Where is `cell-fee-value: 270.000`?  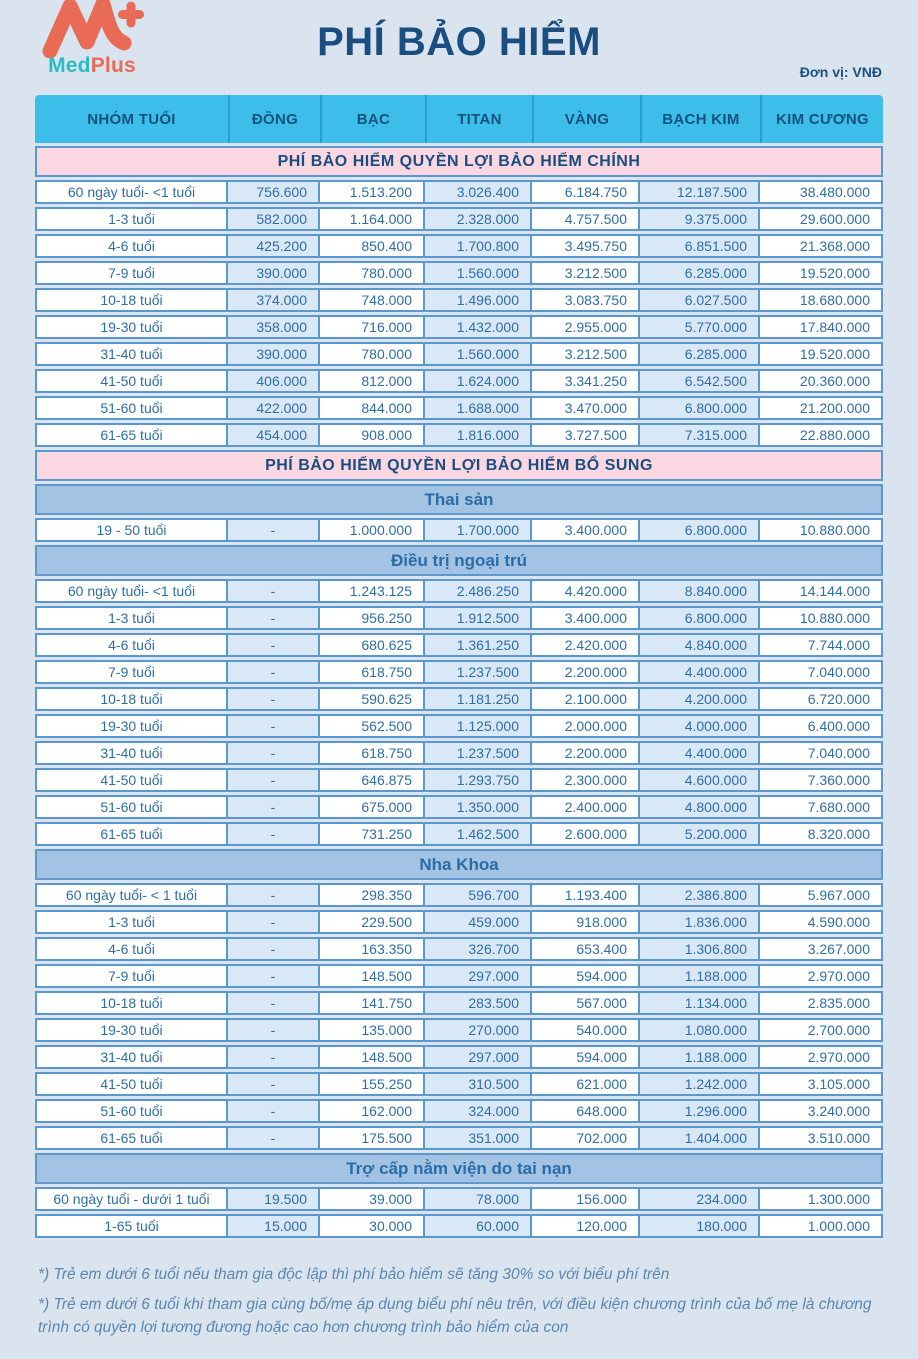 cell-fee-value: 270.000 is located at coordinates (478, 1030).